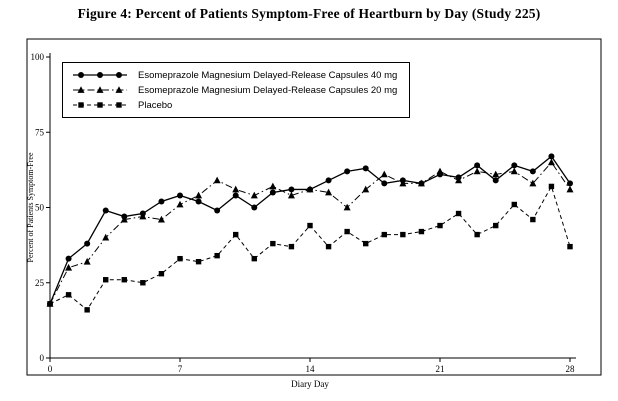 This screenshot has height=401, width=618. Describe the element at coordinates (180, 369) in the screenshot. I see `svg-text: 7` at that location.